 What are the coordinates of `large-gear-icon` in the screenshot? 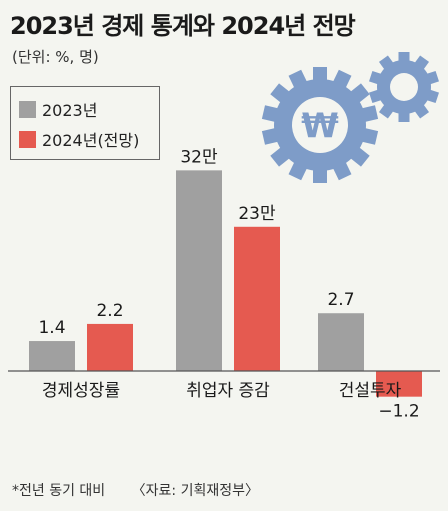 It's located at (320, 125).